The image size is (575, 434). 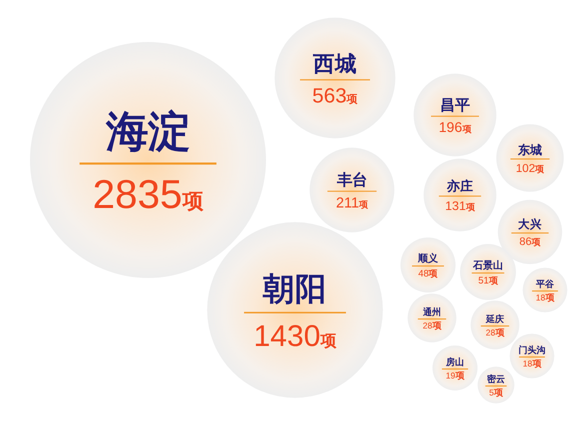 What do you see at coordinates (529, 149) in the screenshot?
I see `category-label: 东城` at bounding box center [529, 149].